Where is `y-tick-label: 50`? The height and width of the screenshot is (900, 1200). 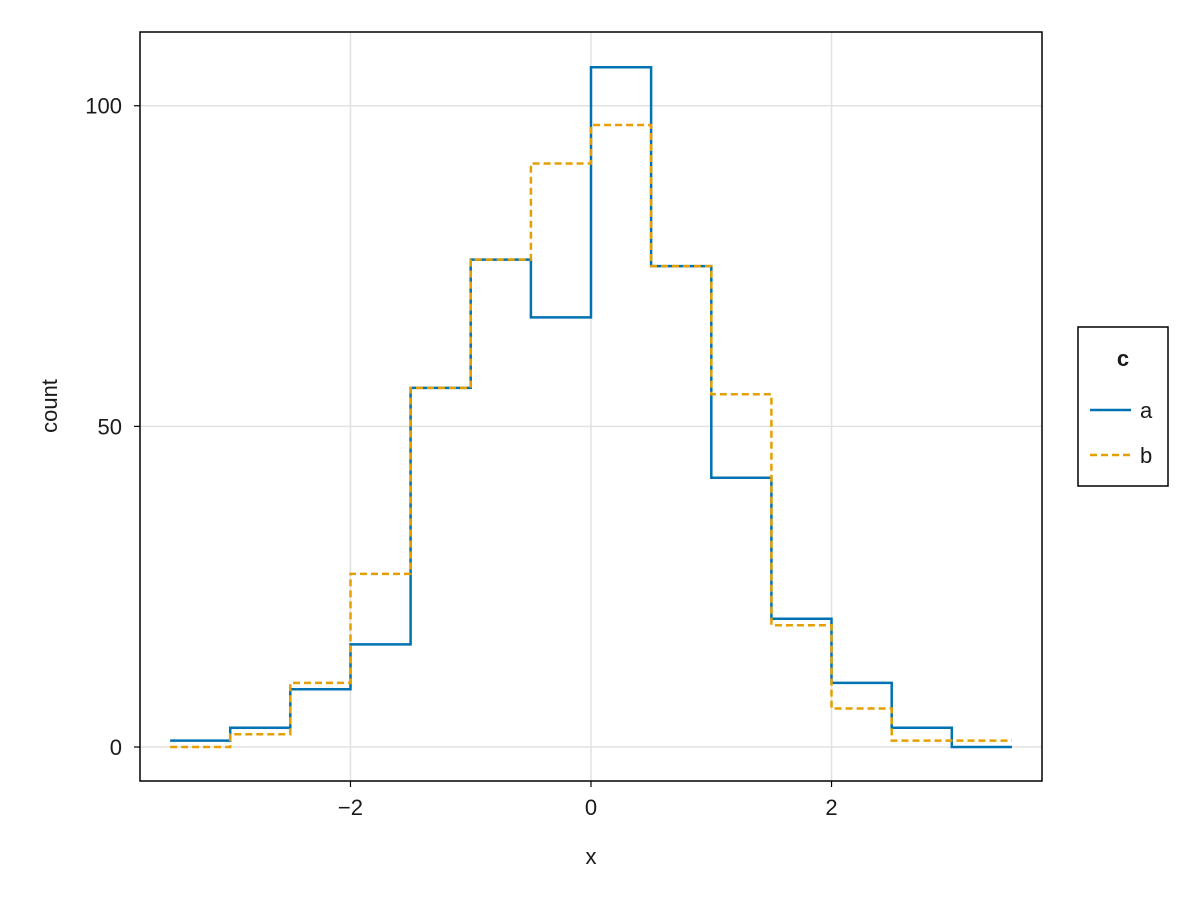 y-tick-label: 50 is located at coordinates (110, 426).